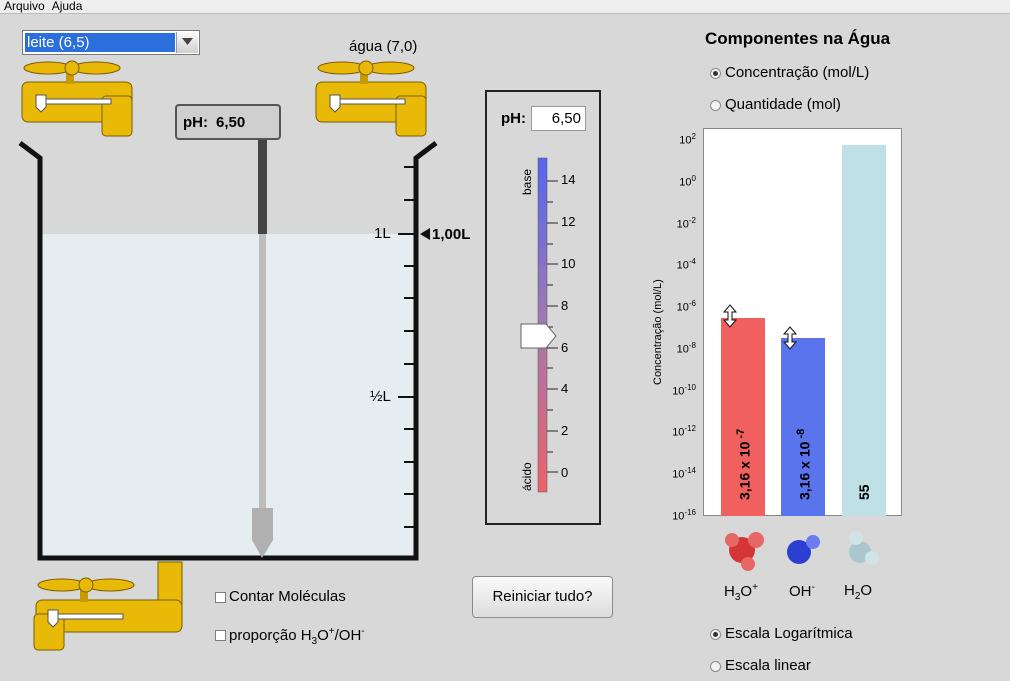 This screenshot has width=1010, height=681. Describe the element at coordinates (676, 223) in the screenshot. I see `y-tick-label: 10-2` at that location.